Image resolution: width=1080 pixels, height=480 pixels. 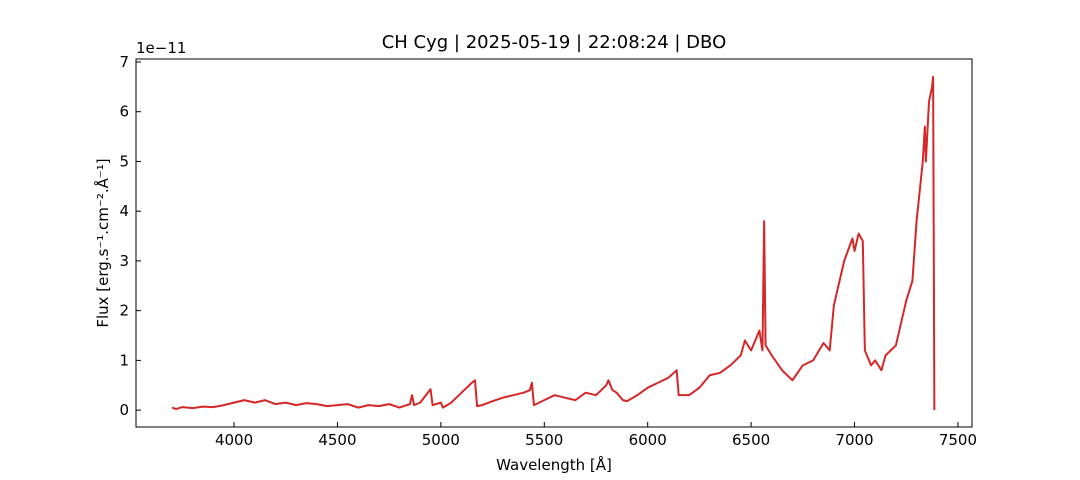 What do you see at coordinates (124, 311) in the screenshot?
I see `y-tick-label: 2` at bounding box center [124, 311].